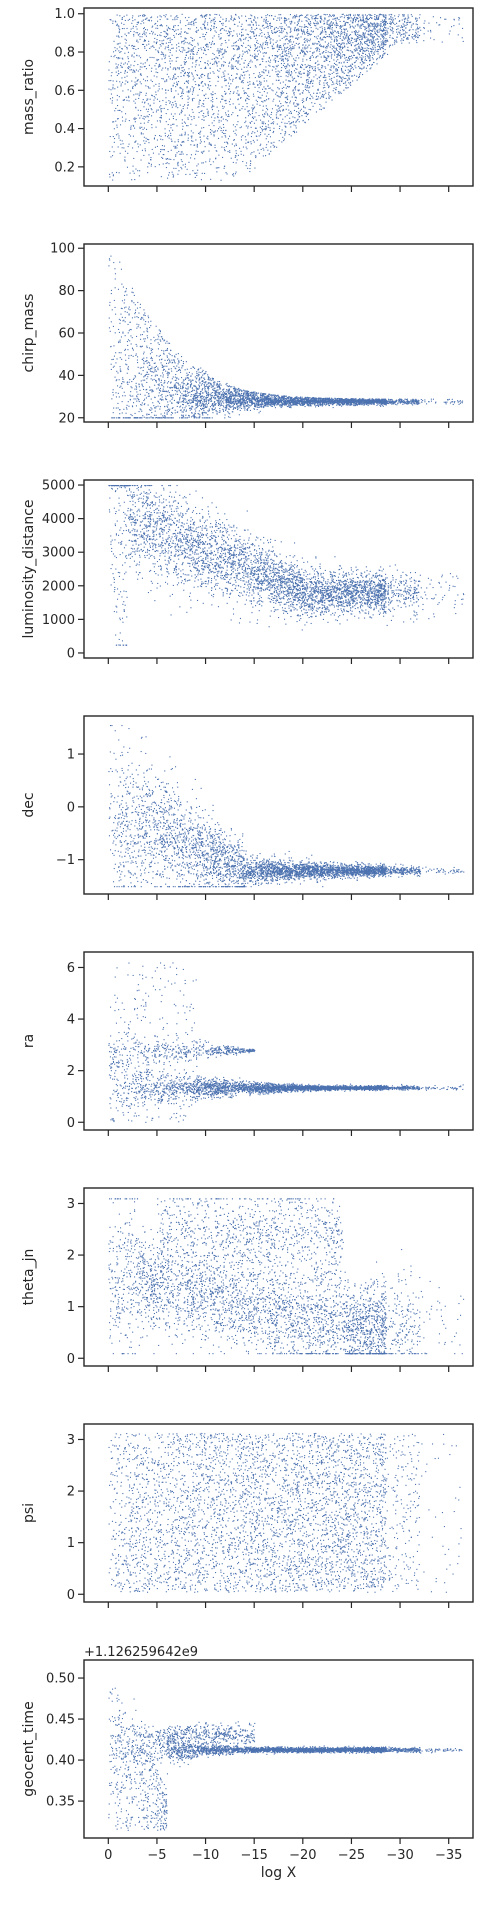  What do you see at coordinates (58, 586) in the screenshot?
I see `y-tick-label: 2000` at bounding box center [58, 586].